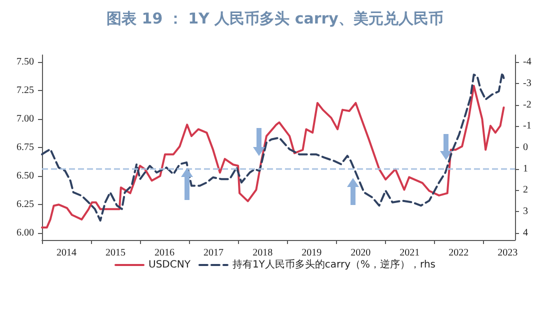 The image size is (550, 319). What do you see at coordinates (164, 253) in the screenshot?
I see `x-tick-label: 2016` at bounding box center [164, 253].